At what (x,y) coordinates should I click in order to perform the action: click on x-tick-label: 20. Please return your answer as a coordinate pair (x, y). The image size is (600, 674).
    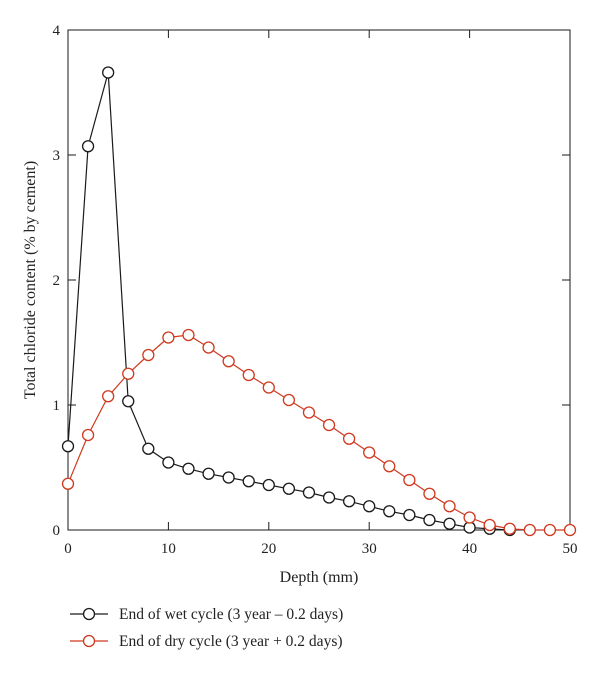
    Looking at the image, I should click on (268, 549).